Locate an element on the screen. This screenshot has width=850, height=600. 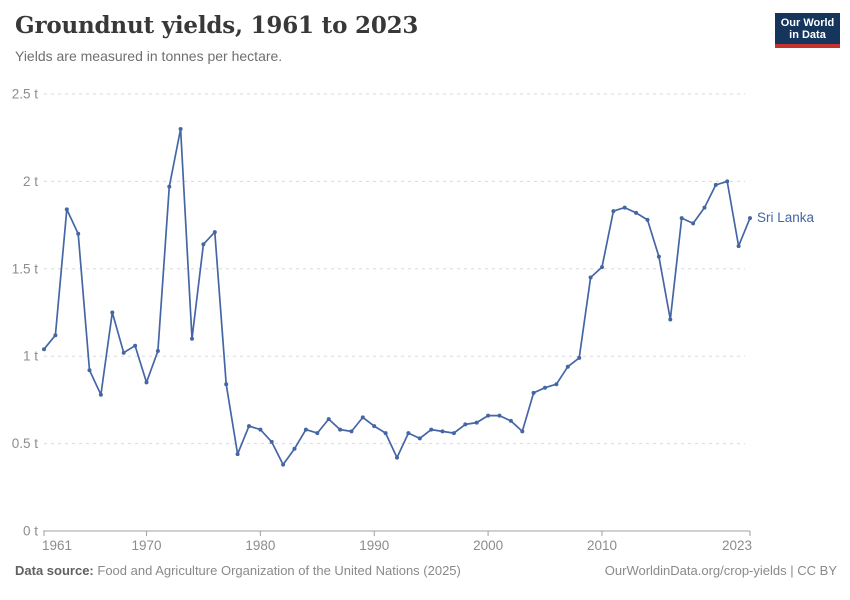
y-axis-label: 1 t is located at coordinates (30, 356).